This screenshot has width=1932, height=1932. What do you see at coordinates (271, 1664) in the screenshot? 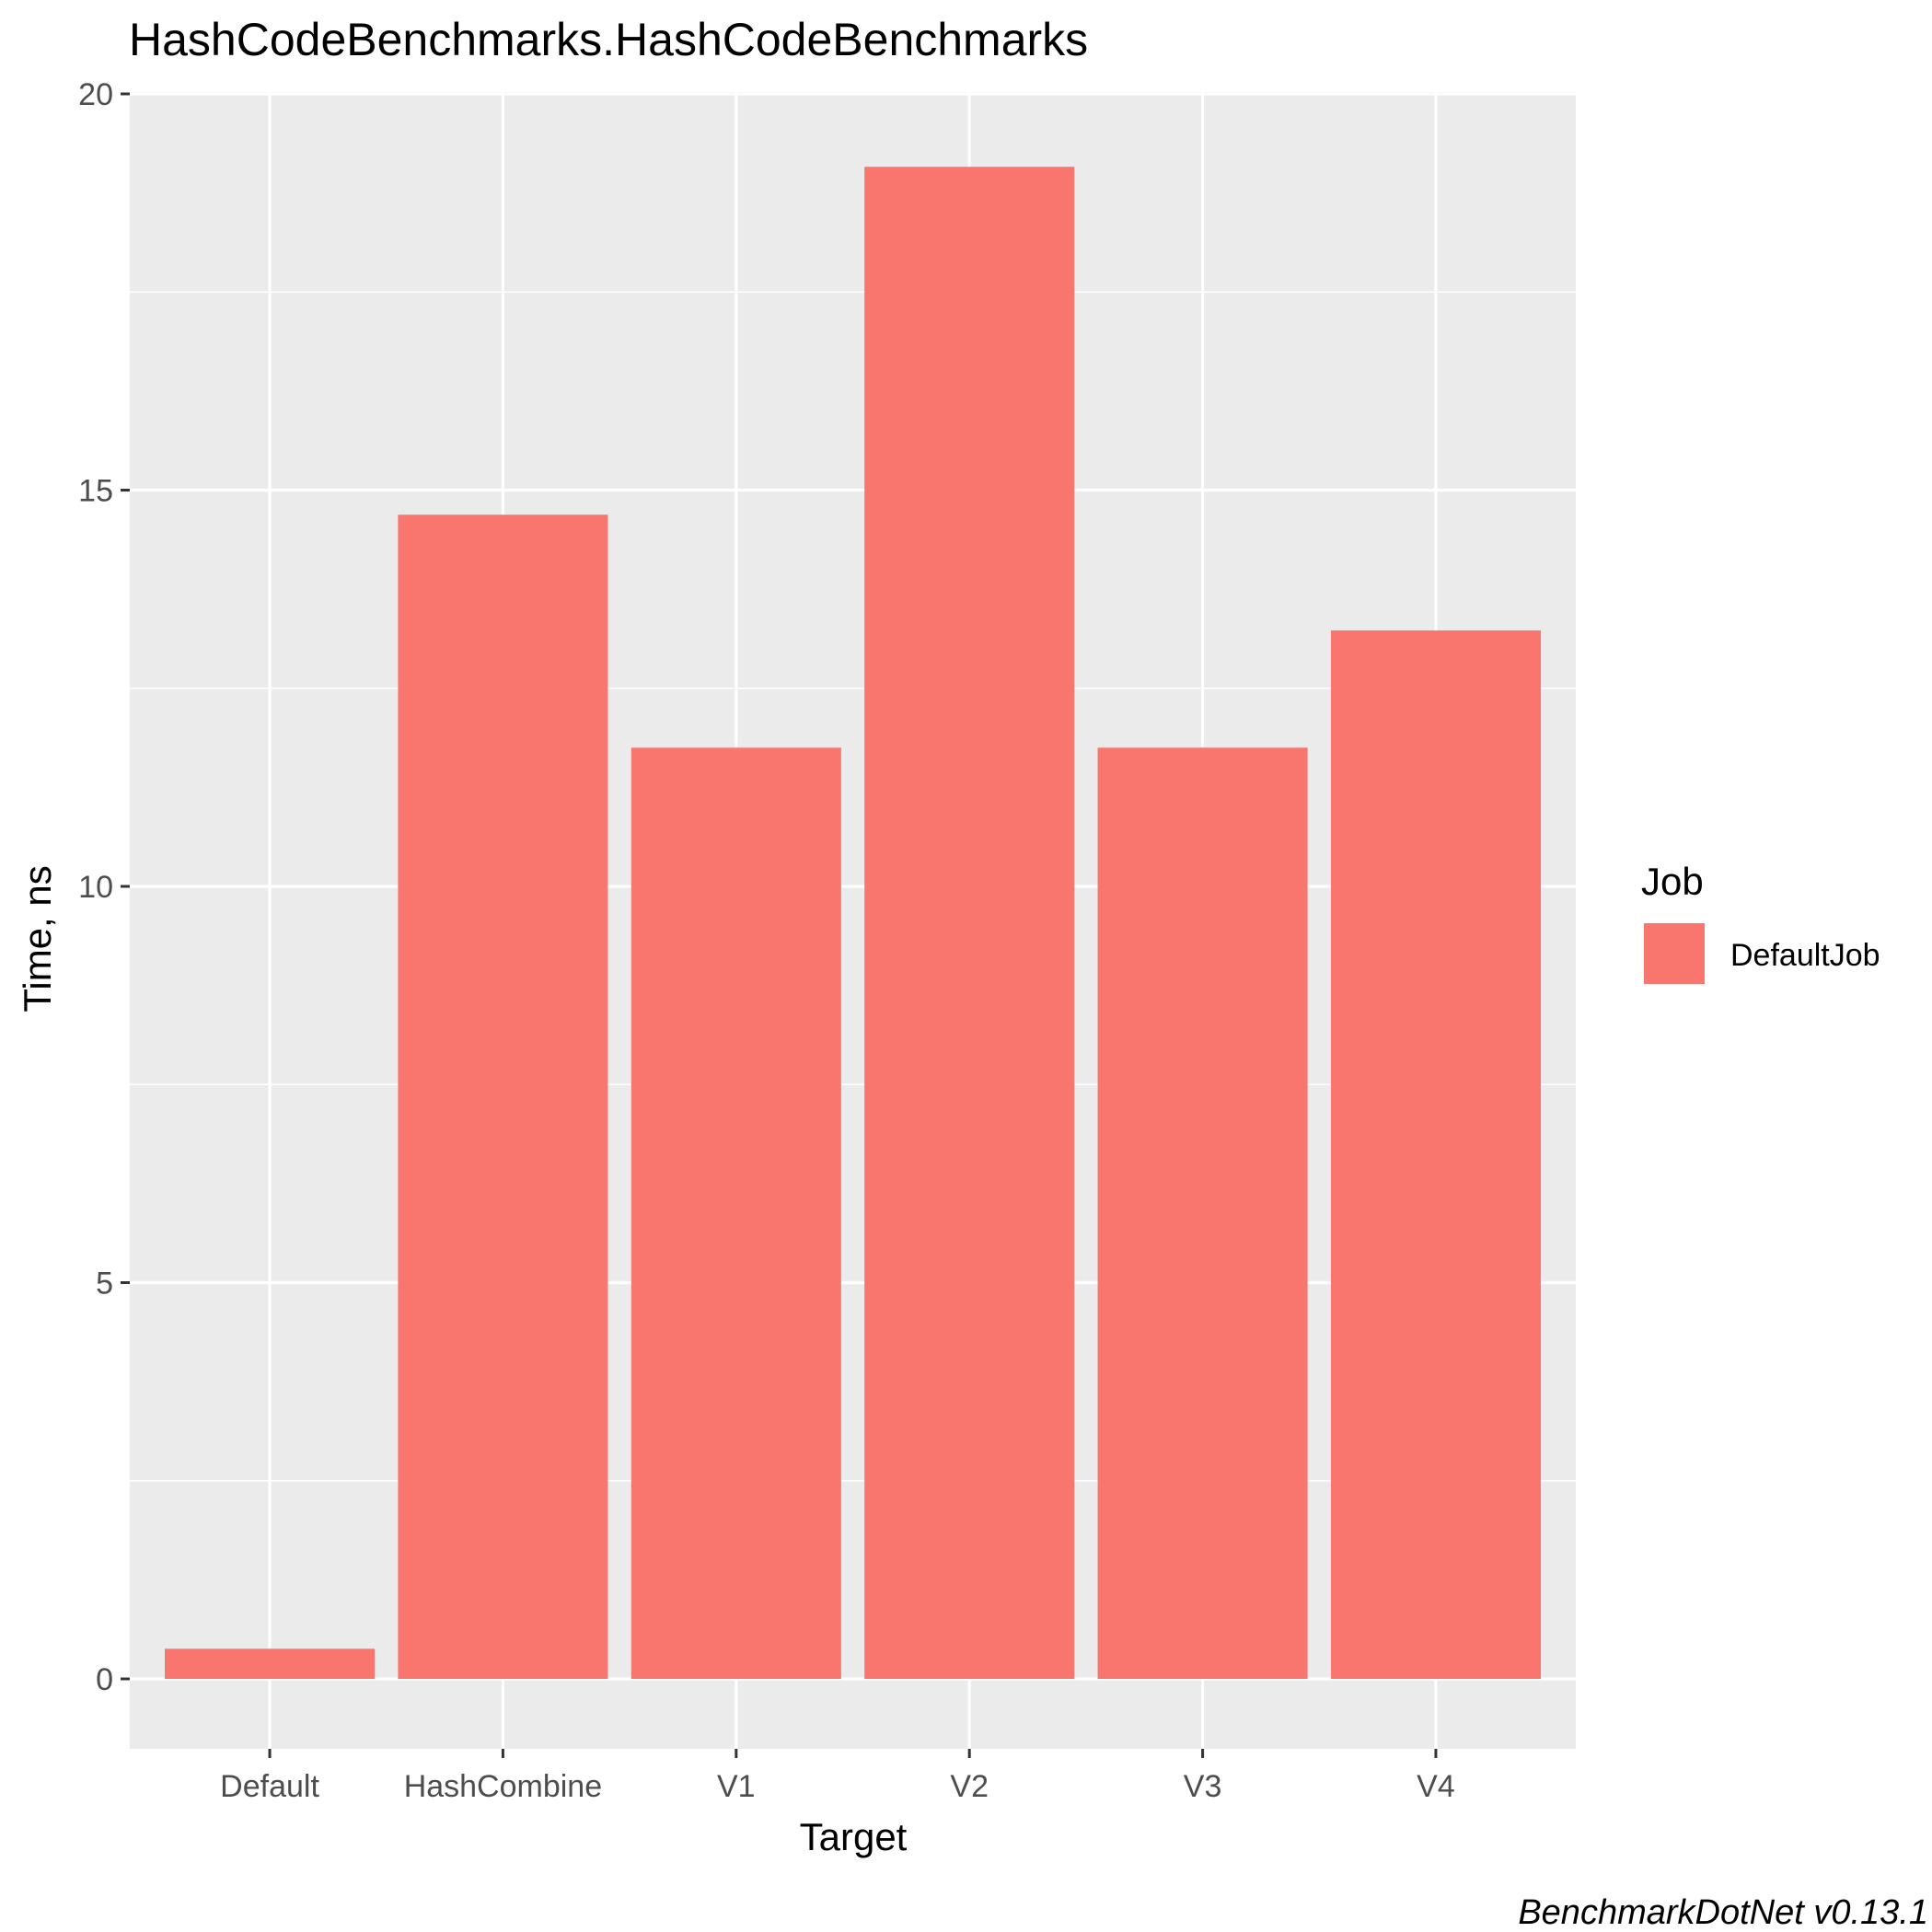
I see `bar-default` at bounding box center [271, 1664].